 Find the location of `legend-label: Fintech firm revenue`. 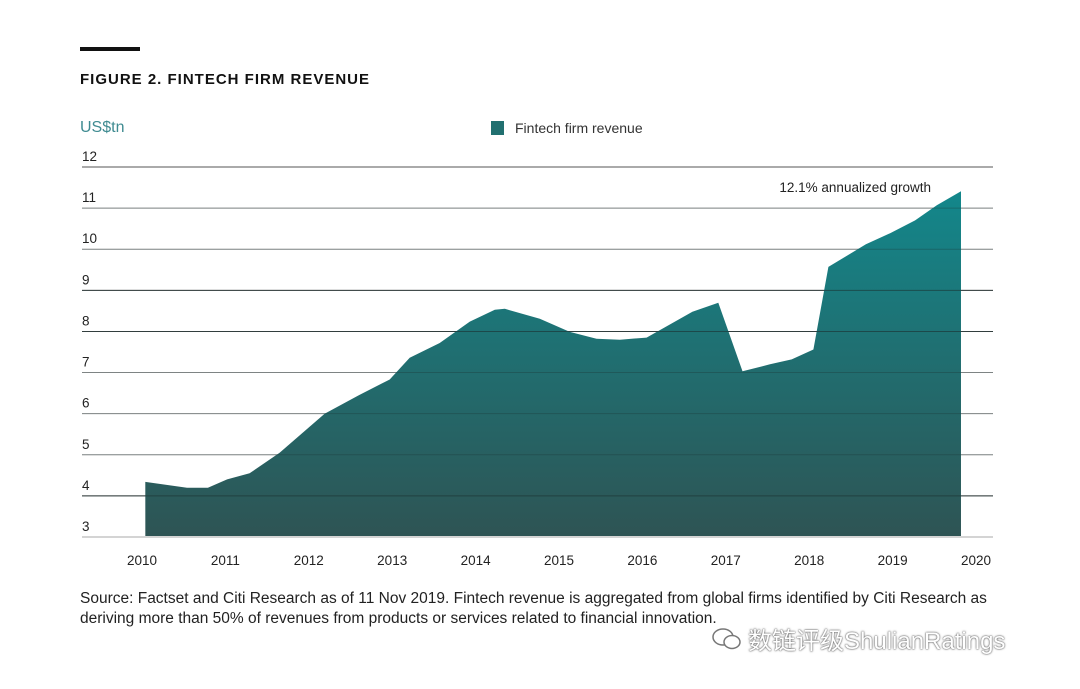

legend-label: Fintech firm revenue is located at coordinates (579, 128).